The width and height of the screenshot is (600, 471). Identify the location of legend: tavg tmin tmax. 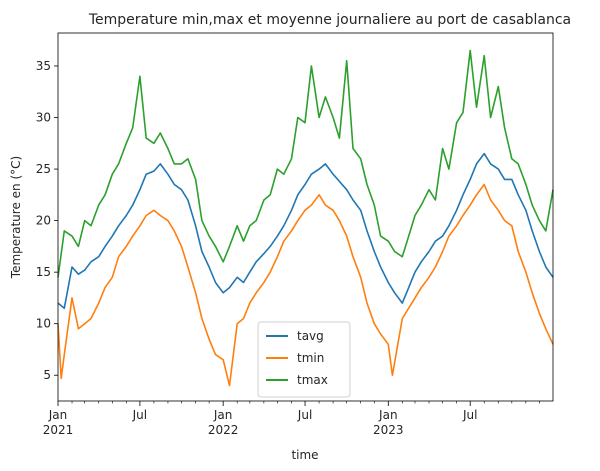
(304, 359).